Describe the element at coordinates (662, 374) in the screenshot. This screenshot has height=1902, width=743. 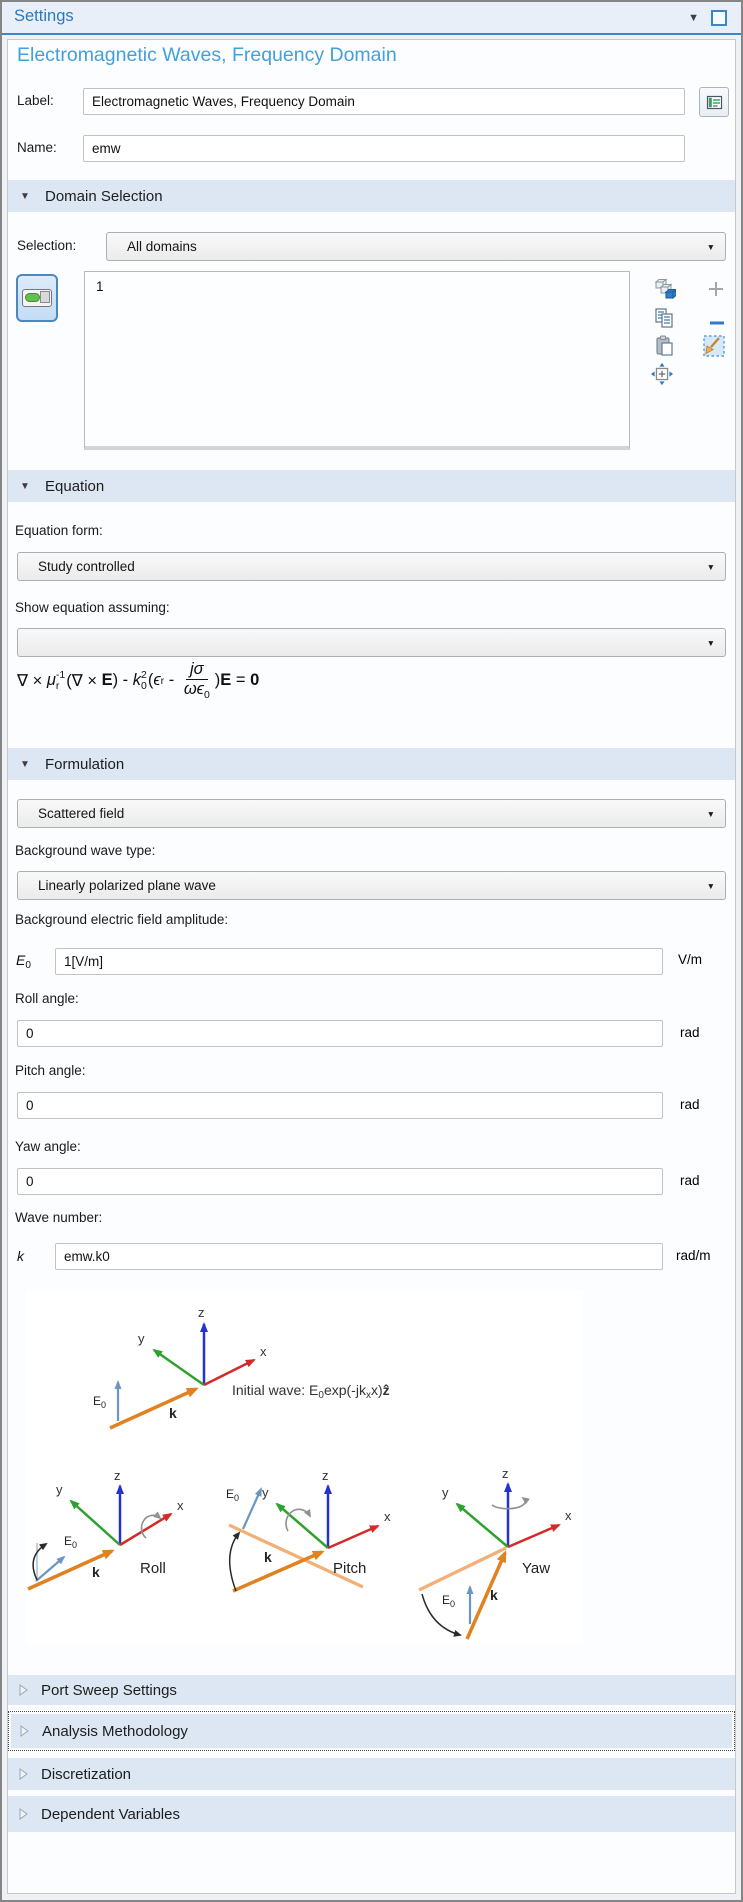
I see `zoom-to-selection-icon` at that location.